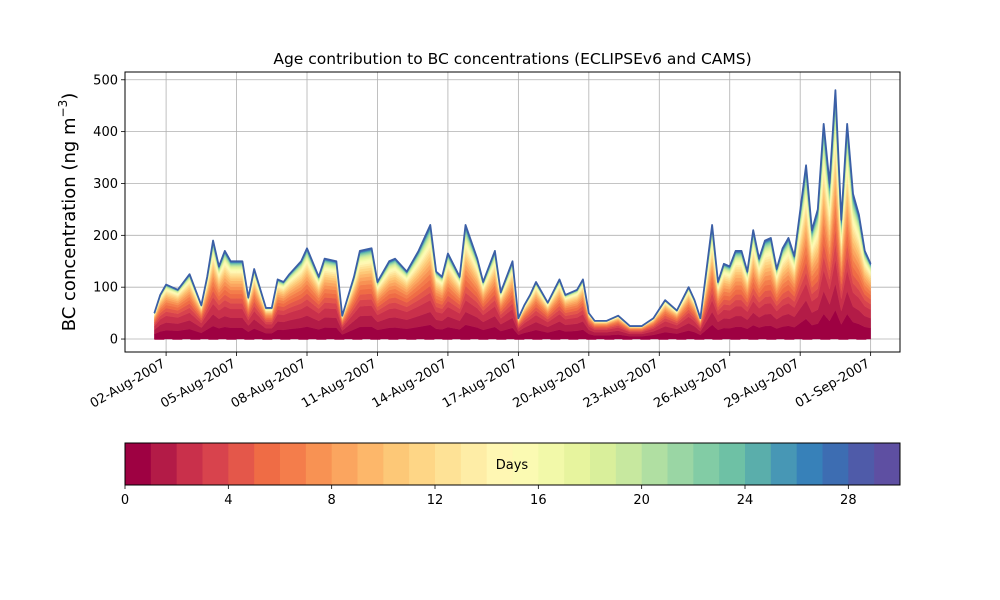 The width and height of the screenshot is (1000, 600). Describe the element at coordinates (410, 383) in the screenshot. I see `x-tick-label: 14-Aug-2007` at that location.